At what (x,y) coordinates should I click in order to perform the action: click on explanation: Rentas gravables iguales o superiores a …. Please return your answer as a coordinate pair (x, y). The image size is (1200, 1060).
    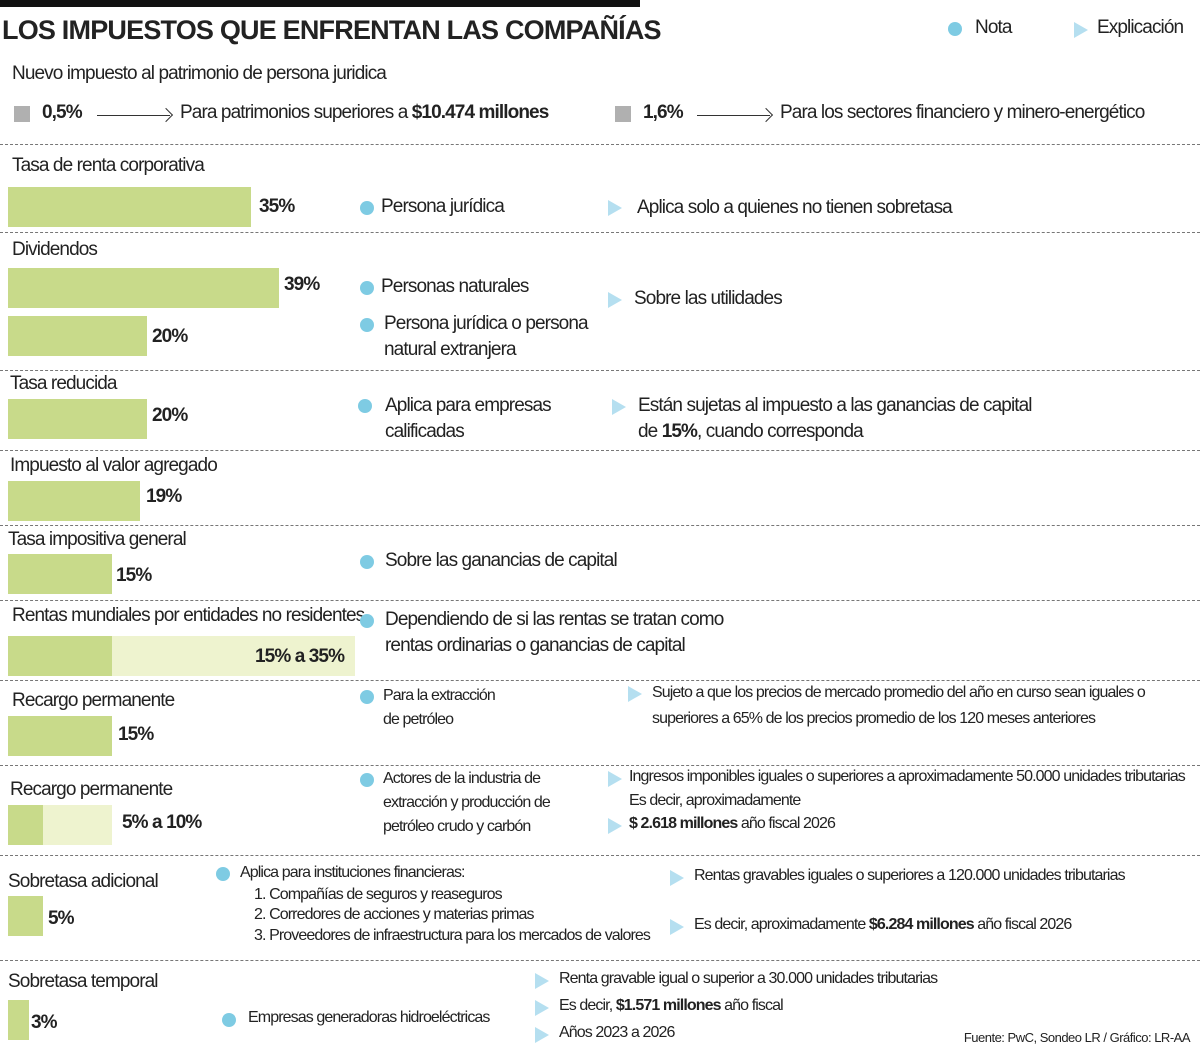
    Looking at the image, I should click on (910, 875).